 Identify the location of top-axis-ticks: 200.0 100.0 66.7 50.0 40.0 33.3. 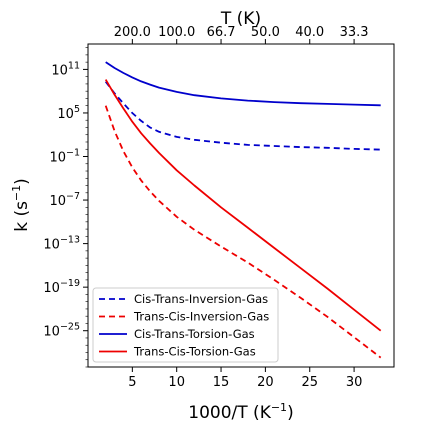
(241, 34).